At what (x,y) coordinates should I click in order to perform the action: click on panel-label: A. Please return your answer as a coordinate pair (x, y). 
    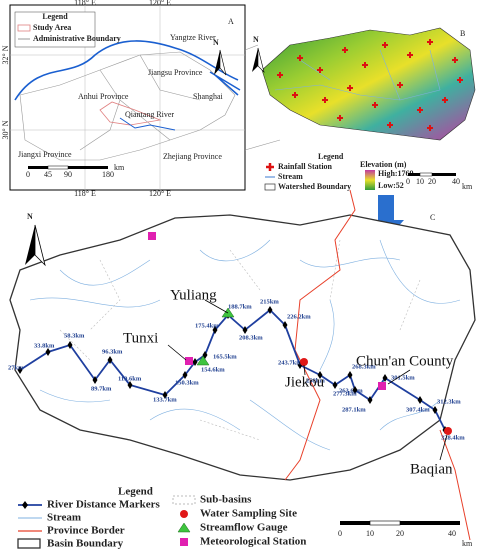
    Looking at the image, I should click on (231, 21).